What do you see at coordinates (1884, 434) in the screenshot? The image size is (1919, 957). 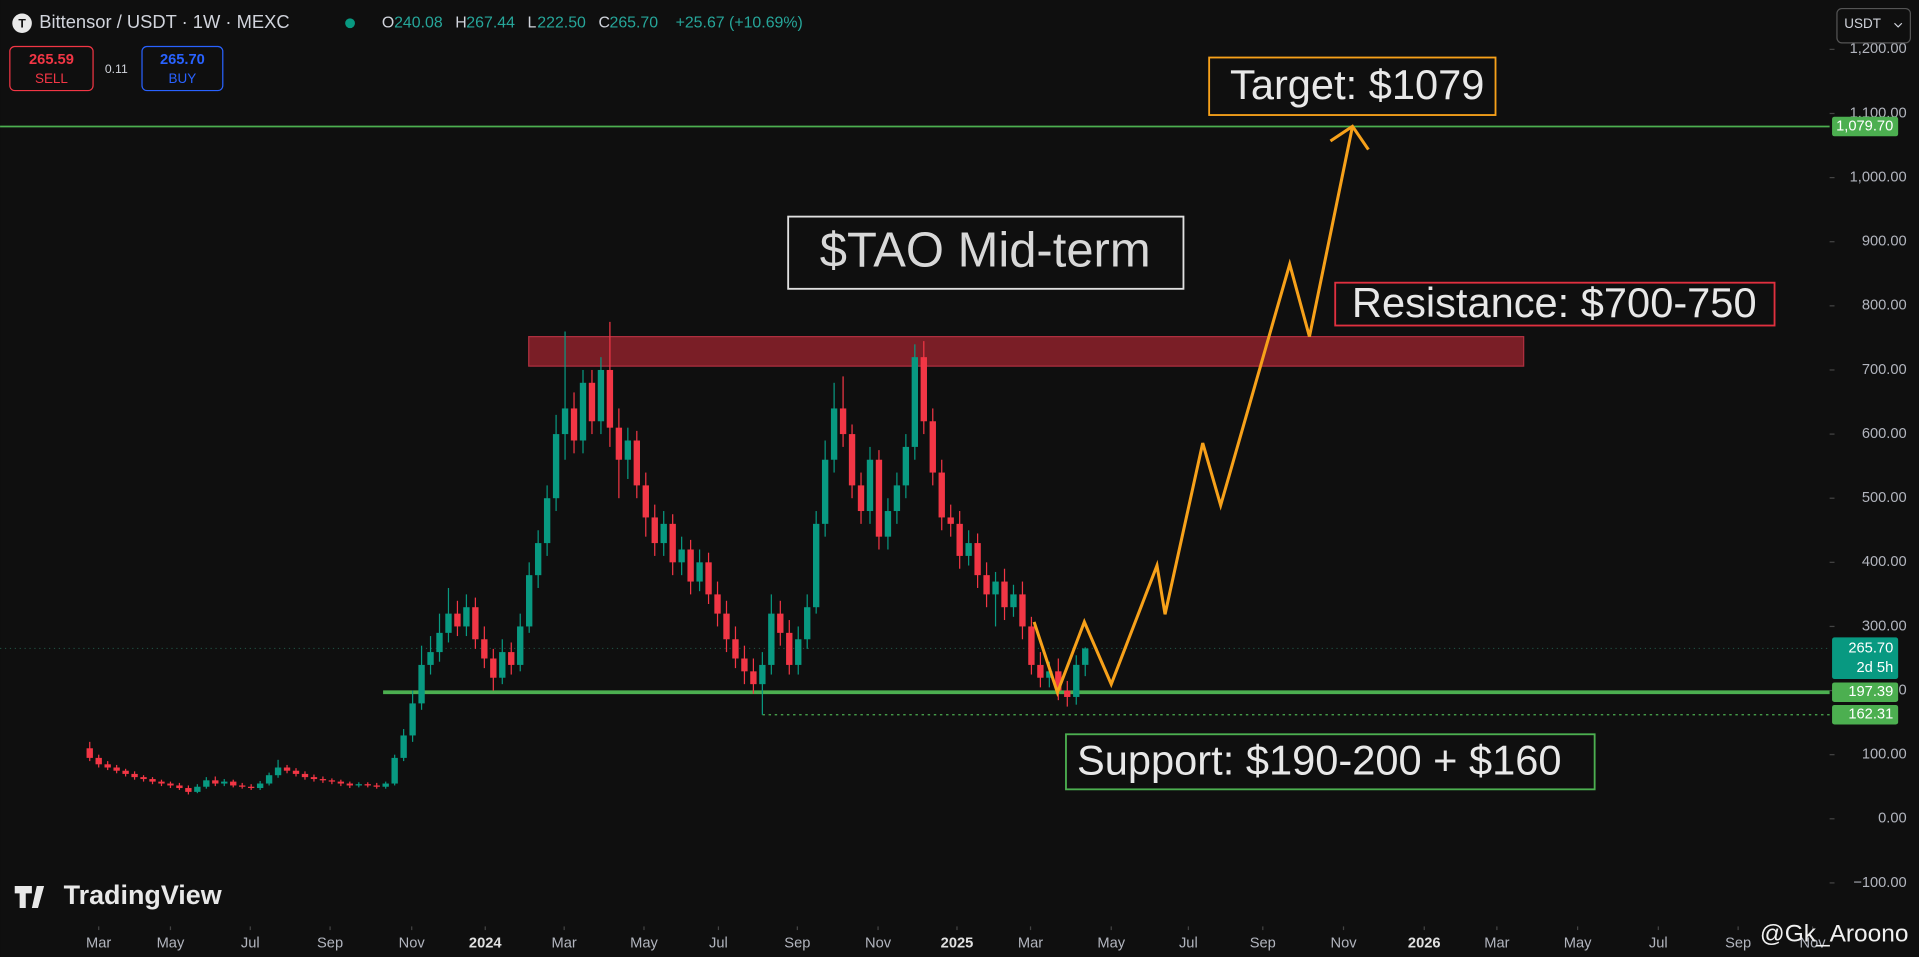 I see `y-tick-label: 600.00` at bounding box center [1884, 434].